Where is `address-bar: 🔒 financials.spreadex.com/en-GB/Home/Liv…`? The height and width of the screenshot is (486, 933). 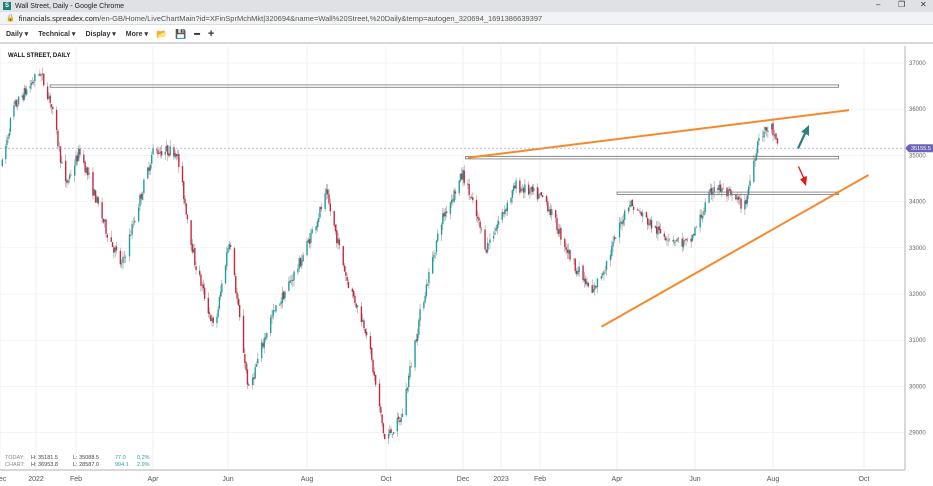 address-bar: 🔒 financials.spreadex.com/en-GB/Home/Liv… is located at coordinates (466, 18).